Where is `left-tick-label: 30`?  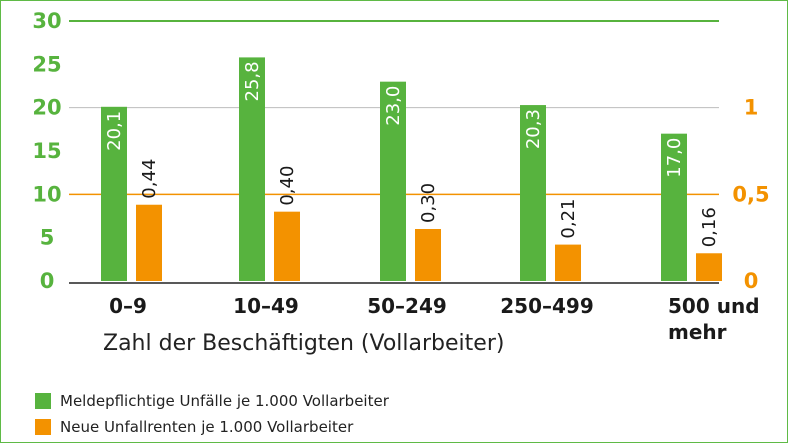 left-tick-label: 30 is located at coordinates (46, 21).